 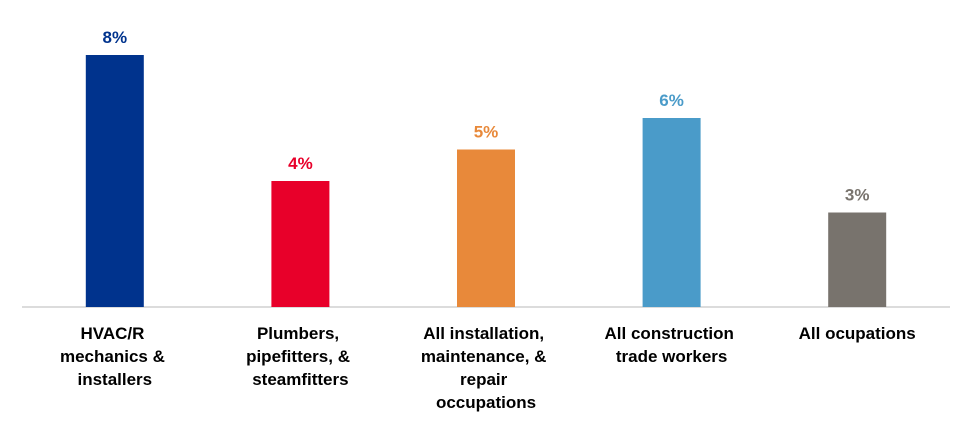 I want to click on label-line: steamfitters, so click(x=300, y=379).